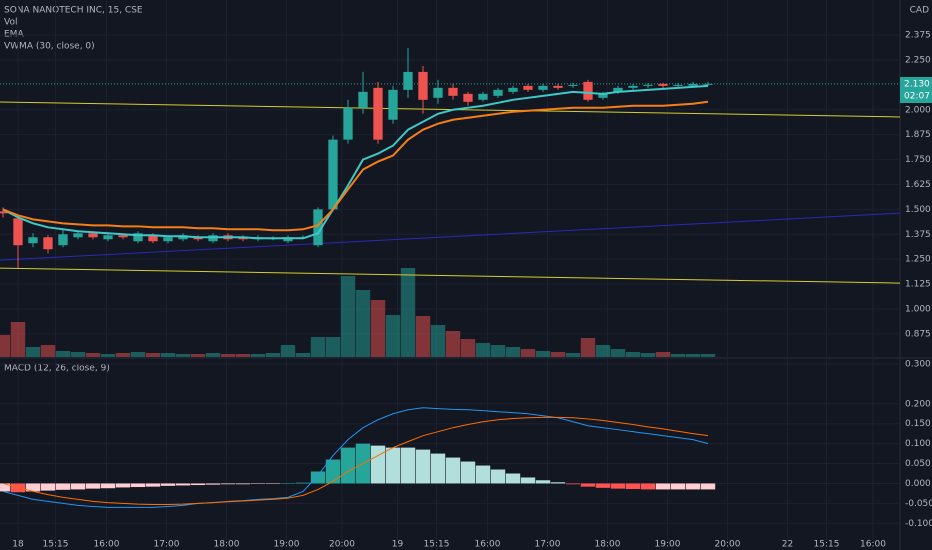 The height and width of the screenshot is (550, 932). What do you see at coordinates (918, 464) in the screenshot?
I see `y-tick-label: 0.050` at bounding box center [918, 464].